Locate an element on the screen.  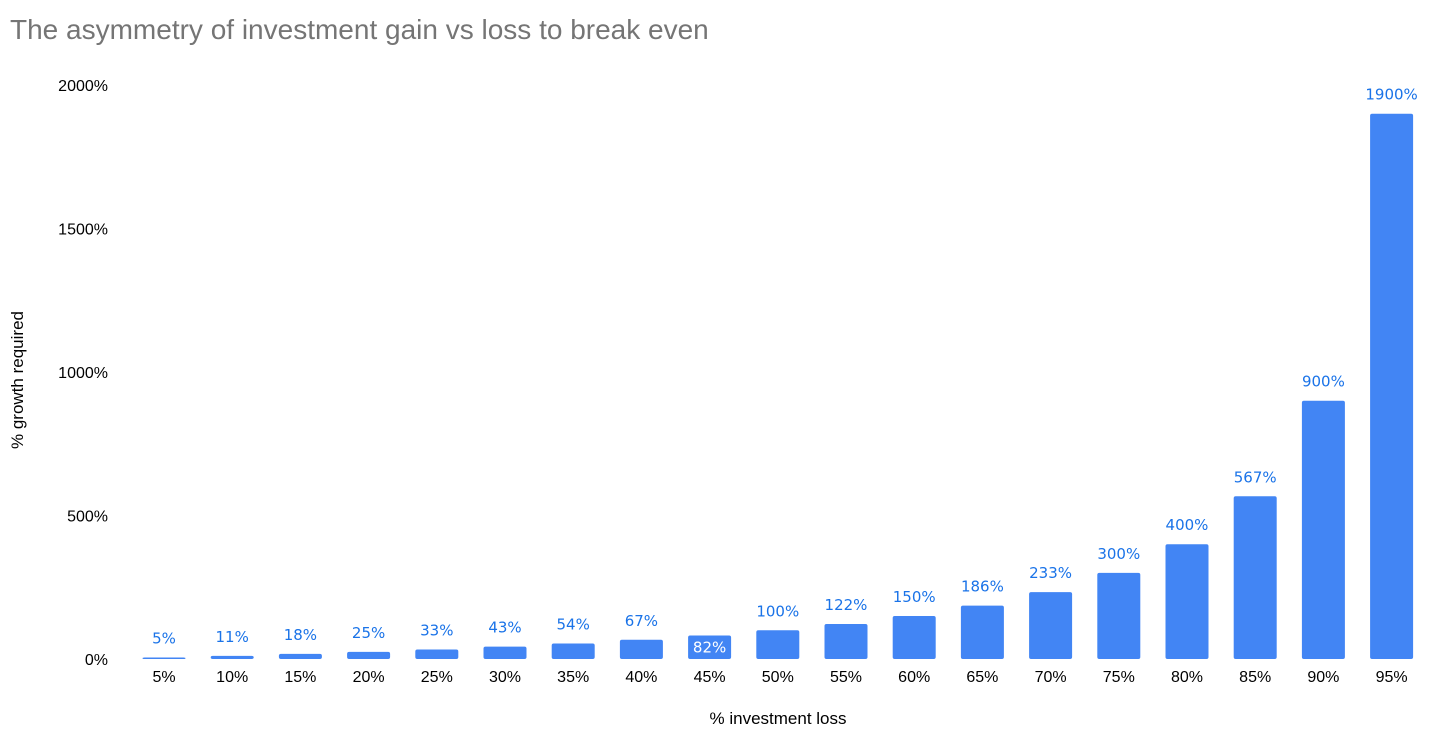
data-label: 11% is located at coordinates (232, 637).